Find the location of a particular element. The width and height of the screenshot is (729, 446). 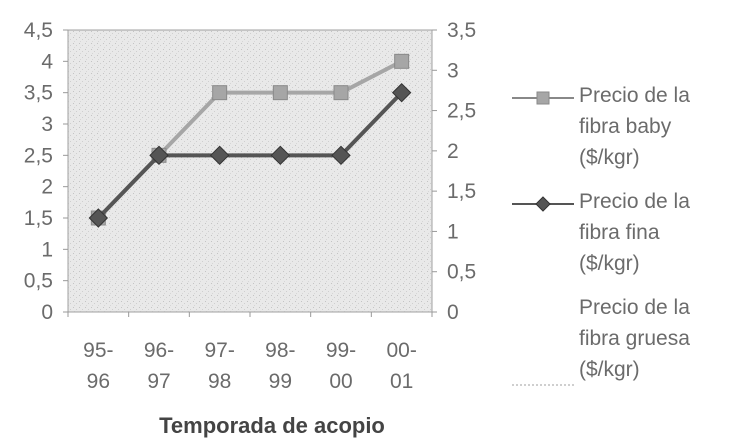

y2-tick-label: 0,5 is located at coordinates (461, 272).